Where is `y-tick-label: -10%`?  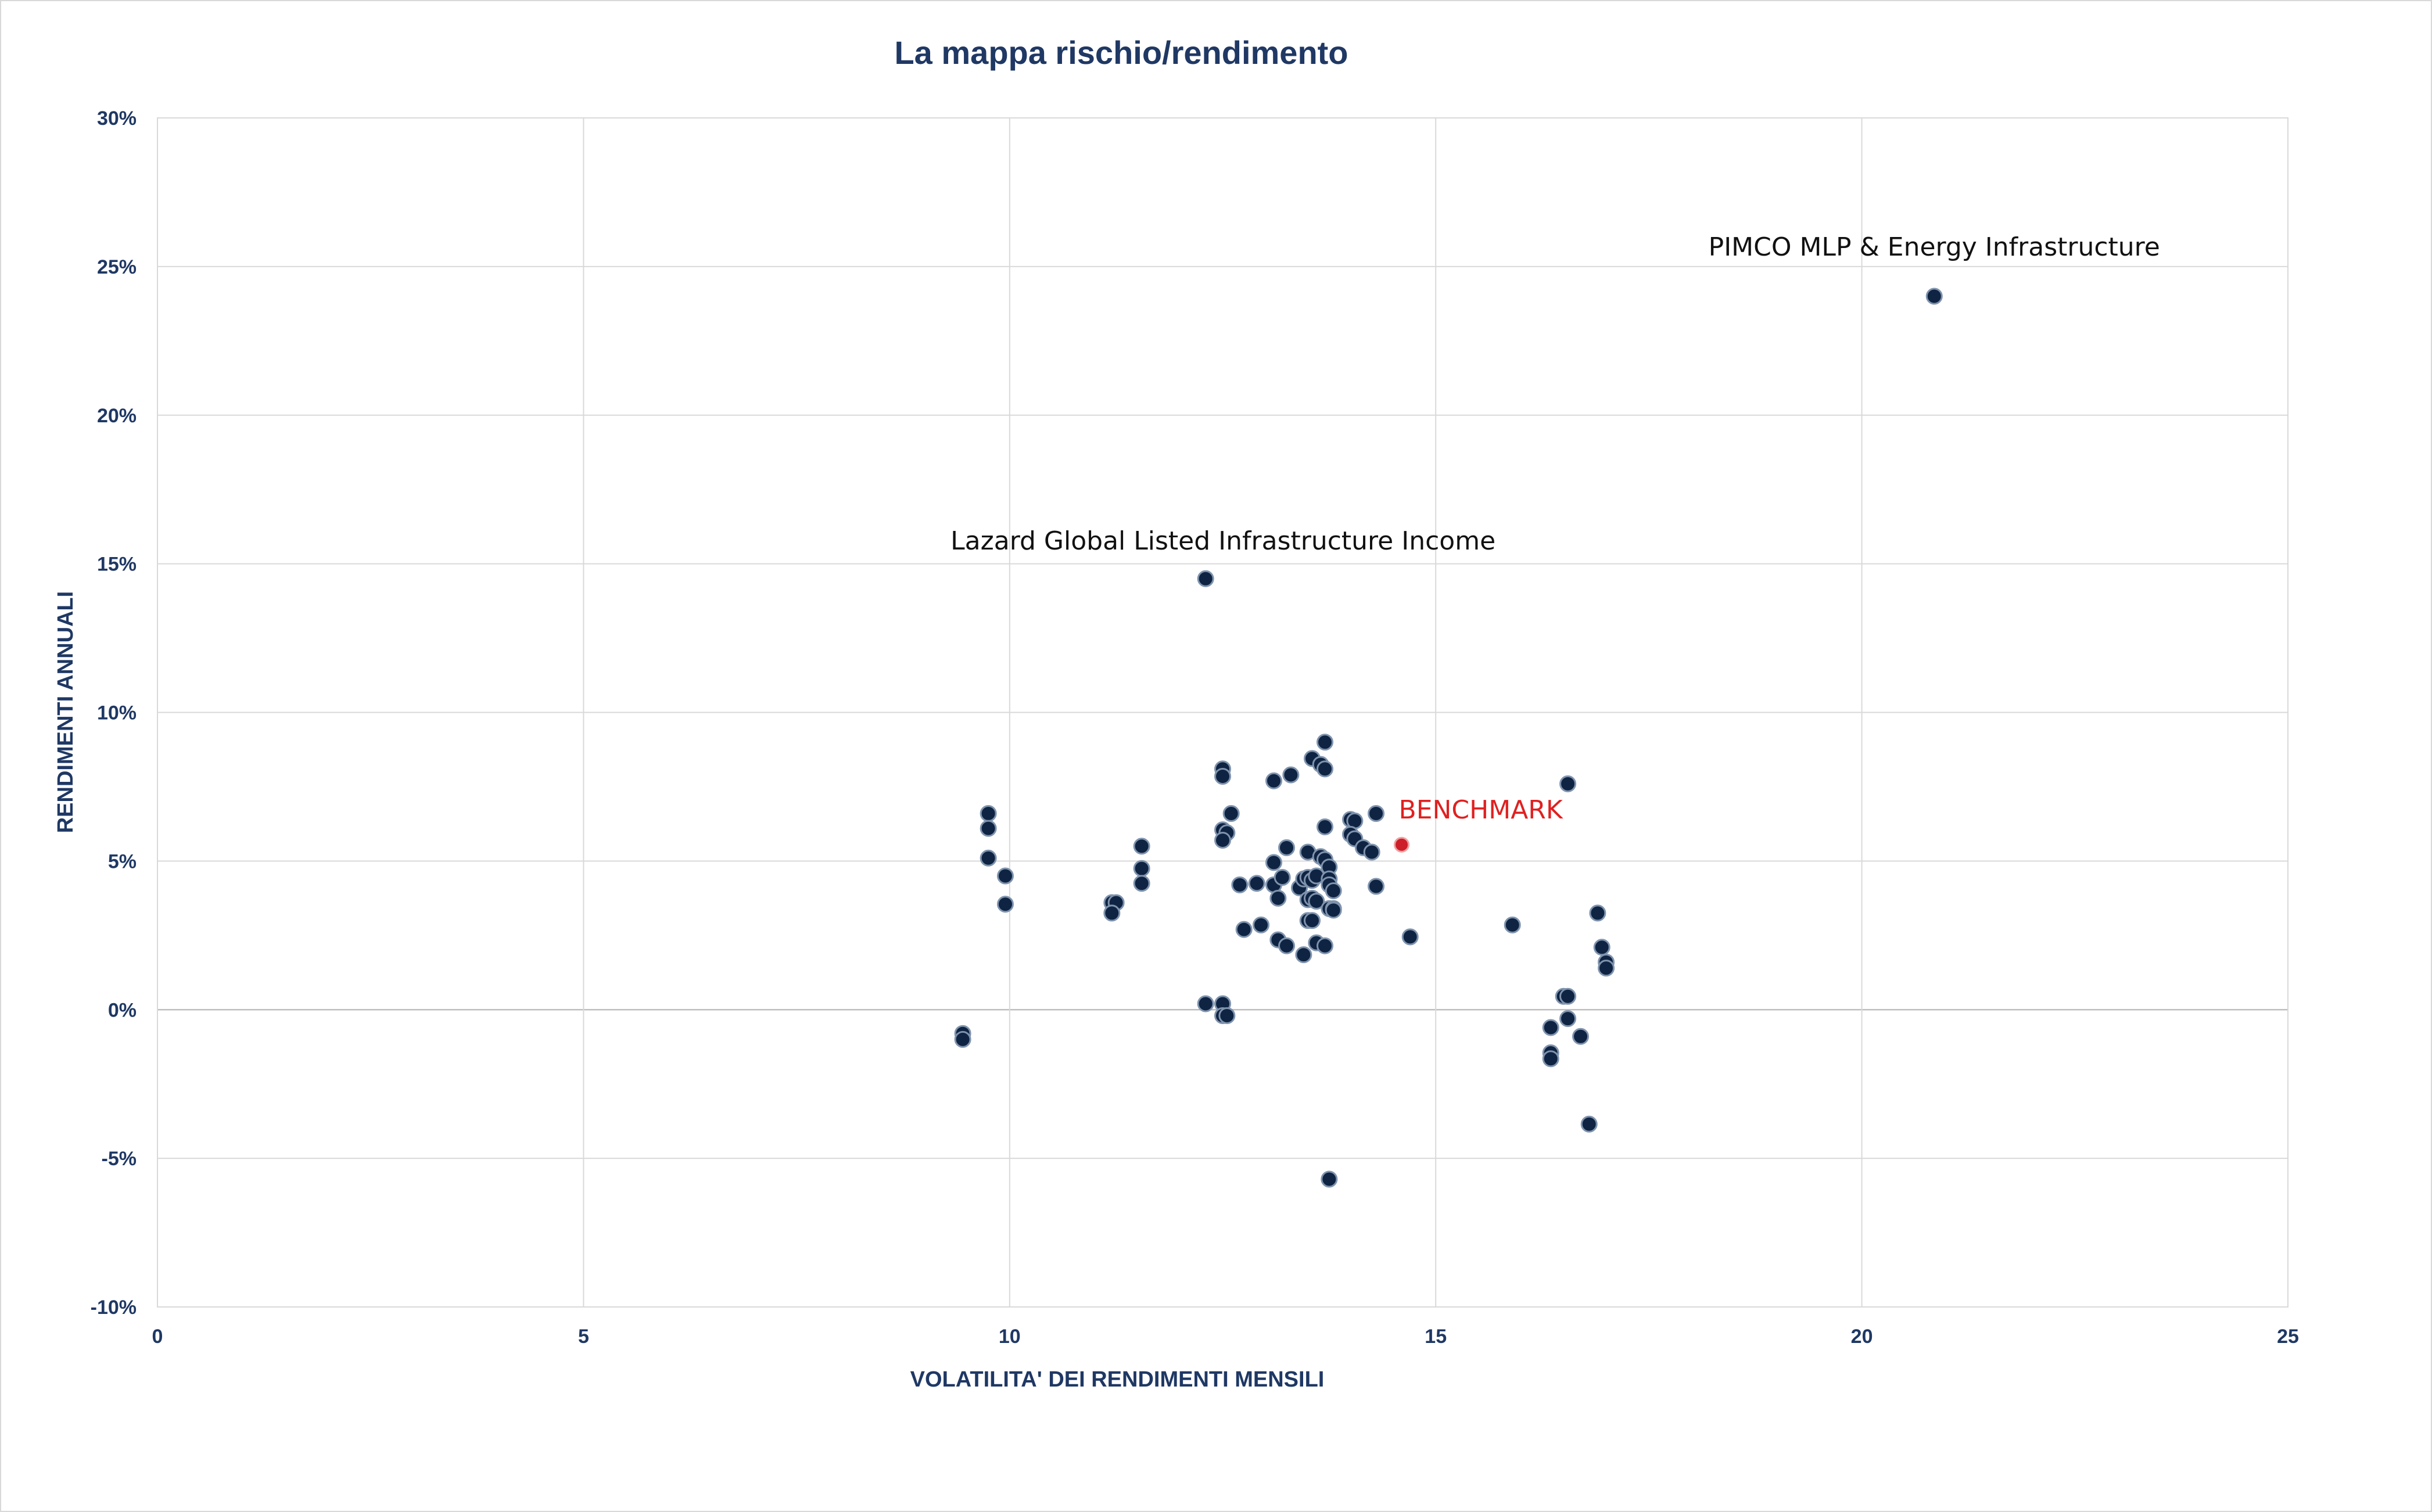 y-tick-label: -10% is located at coordinates (114, 1307).